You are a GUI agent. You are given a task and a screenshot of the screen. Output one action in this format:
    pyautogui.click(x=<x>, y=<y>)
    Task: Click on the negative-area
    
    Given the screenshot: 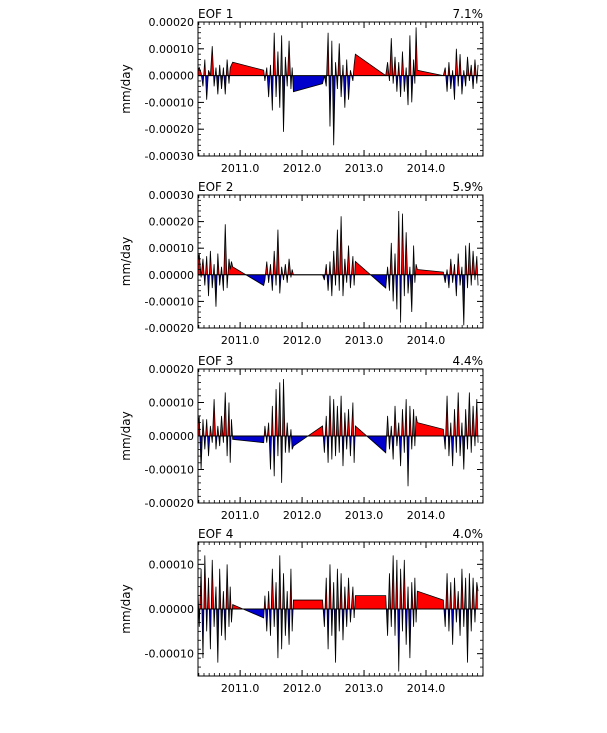 What is the action you would take?
    pyautogui.click(x=338, y=110)
    